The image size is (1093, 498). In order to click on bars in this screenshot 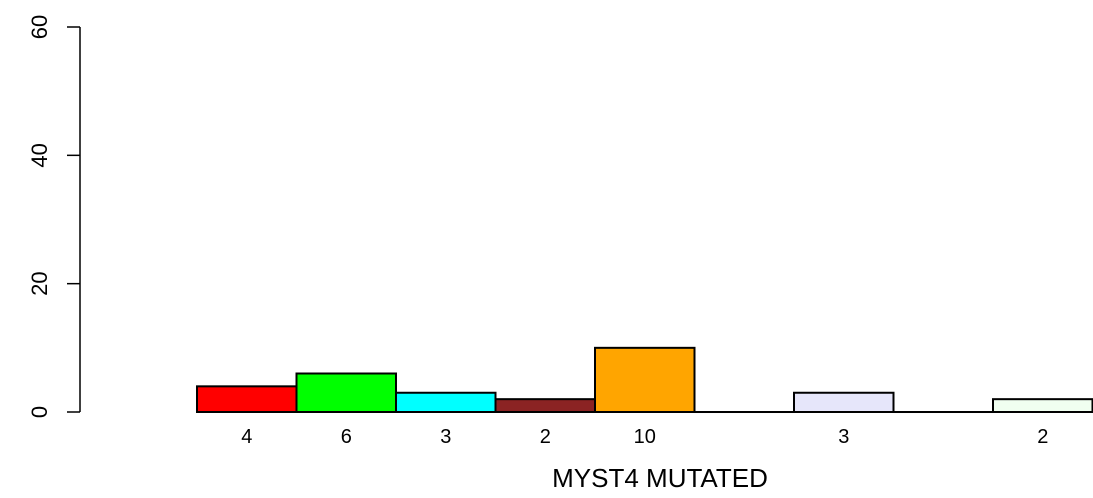, I will do `click(644, 380)`.